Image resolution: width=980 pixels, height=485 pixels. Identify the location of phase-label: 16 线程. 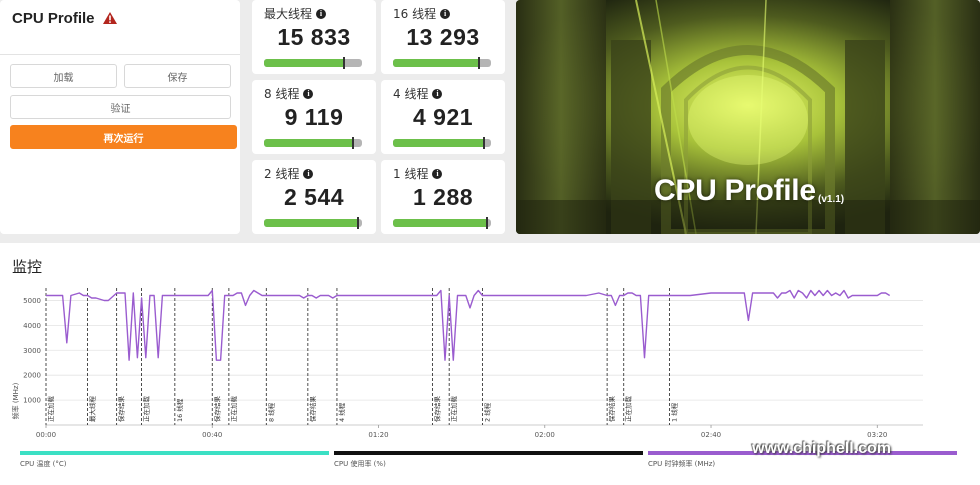
(179, 410).